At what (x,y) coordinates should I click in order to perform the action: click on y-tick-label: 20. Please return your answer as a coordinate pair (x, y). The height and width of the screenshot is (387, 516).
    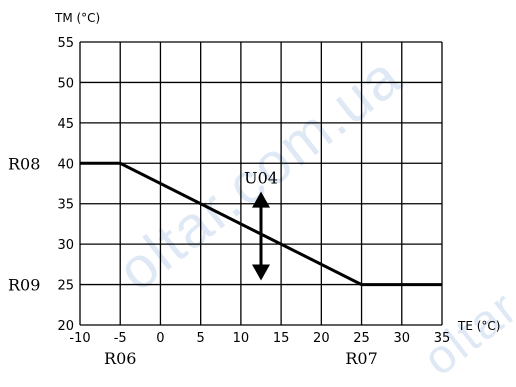
    Looking at the image, I should click on (65, 326).